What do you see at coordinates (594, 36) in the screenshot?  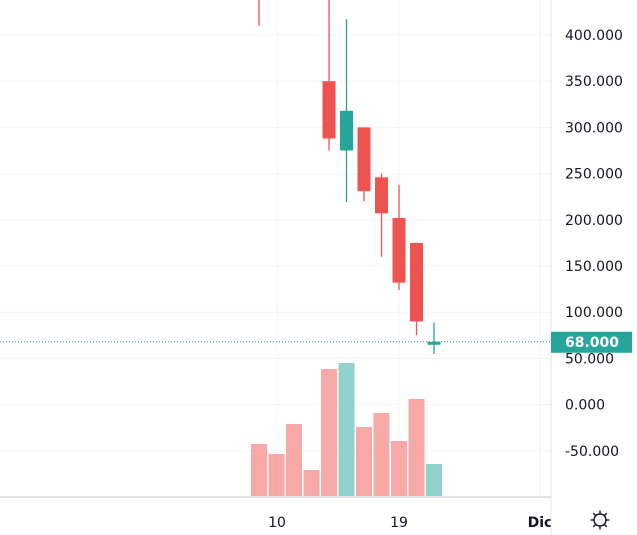 I see `price-tick-label: 400.000` at bounding box center [594, 36].